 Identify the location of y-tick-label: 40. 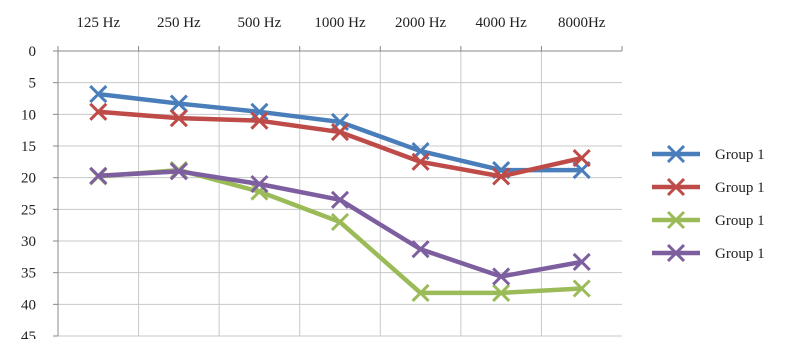
(28, 305).